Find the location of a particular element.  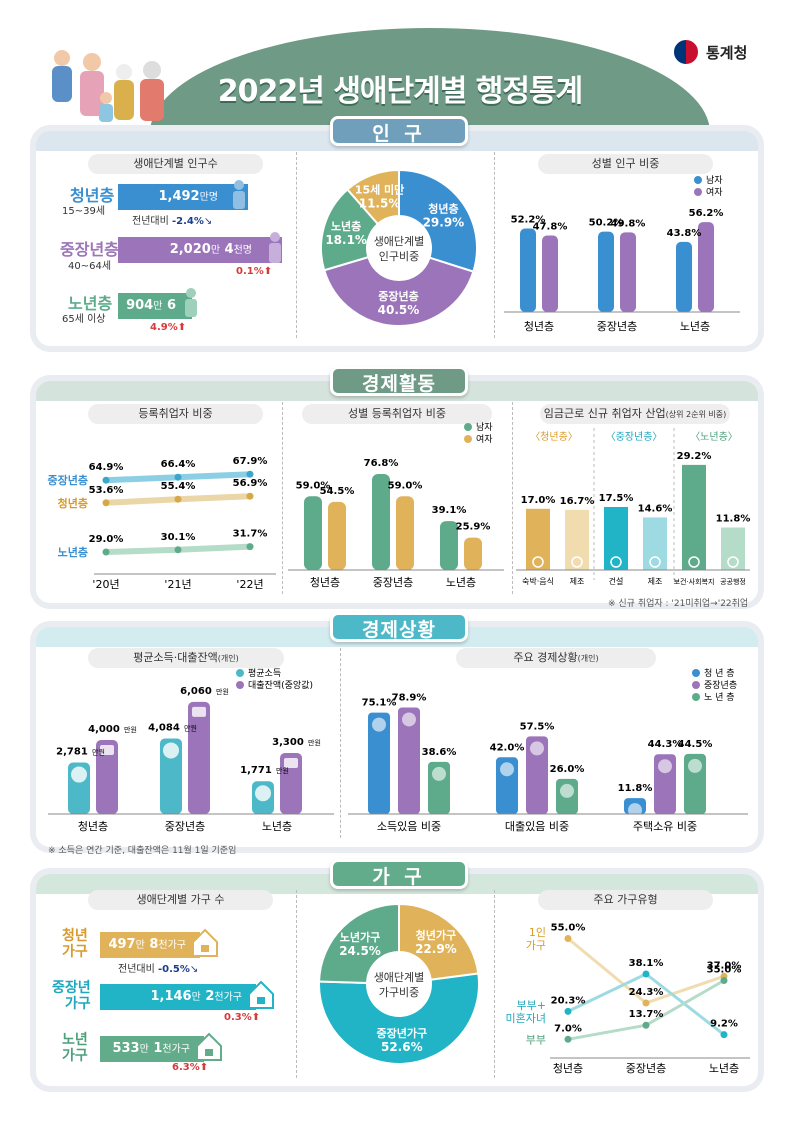

pop-senior-value2: 6 is located at coordinates (171, 305).